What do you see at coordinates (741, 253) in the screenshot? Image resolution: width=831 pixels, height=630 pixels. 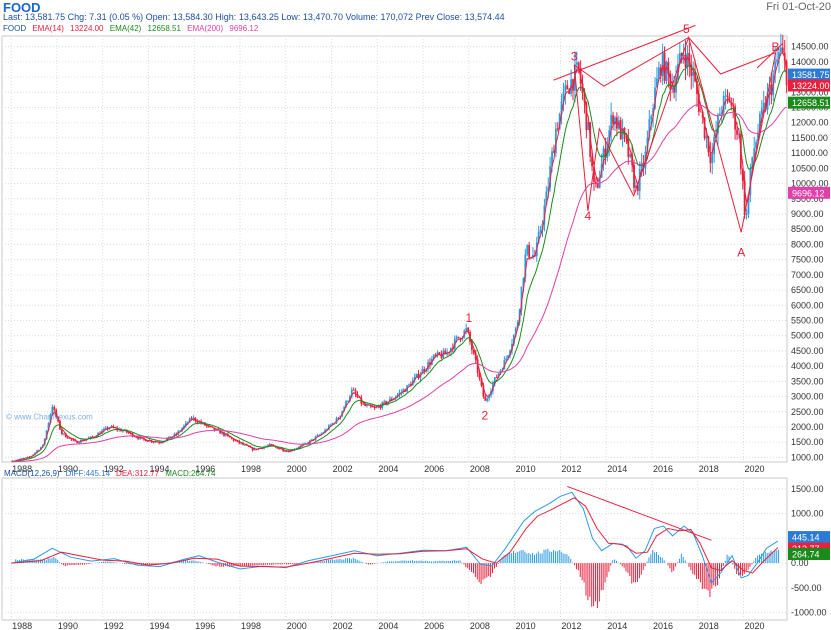 I see `wave-label: A` at bounding box center [741, 253].